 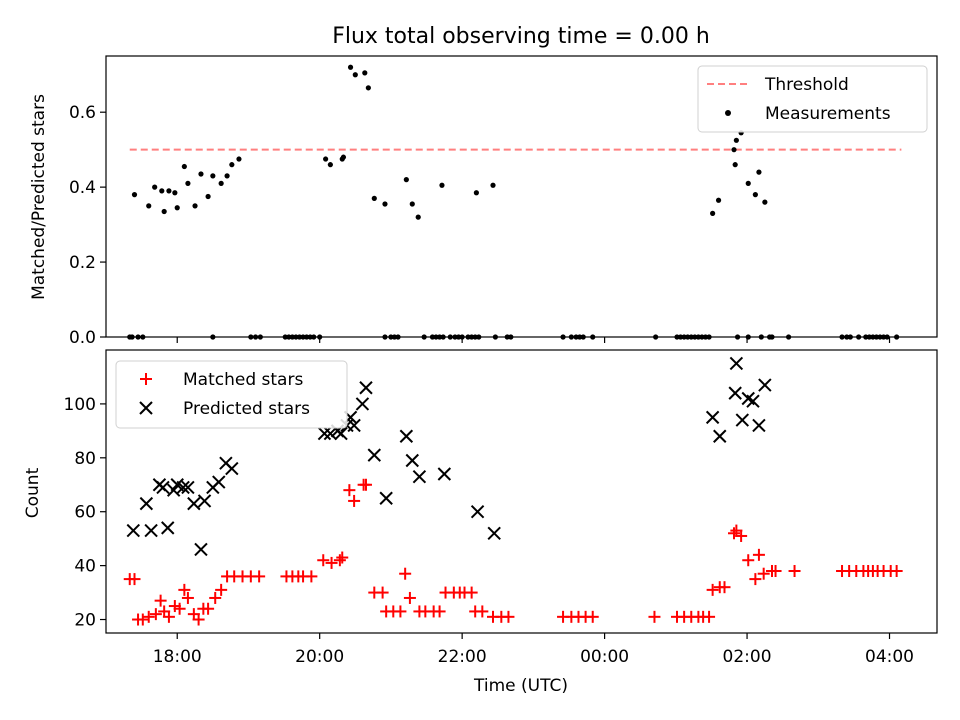 What do you see at coordinates (243, 380) in the screenshot?
I see `legend-matched-label: Matched stars` at bounding box center [243, 380].